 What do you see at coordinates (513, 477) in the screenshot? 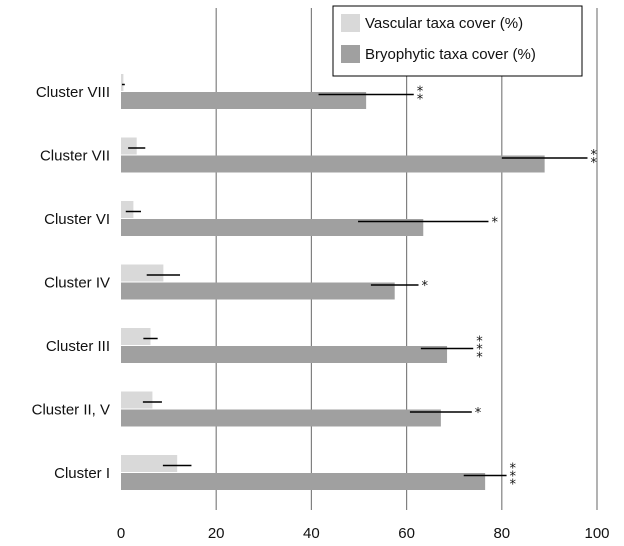
I see `significance-mark-6-1: *` at bounding box center [513, 477].